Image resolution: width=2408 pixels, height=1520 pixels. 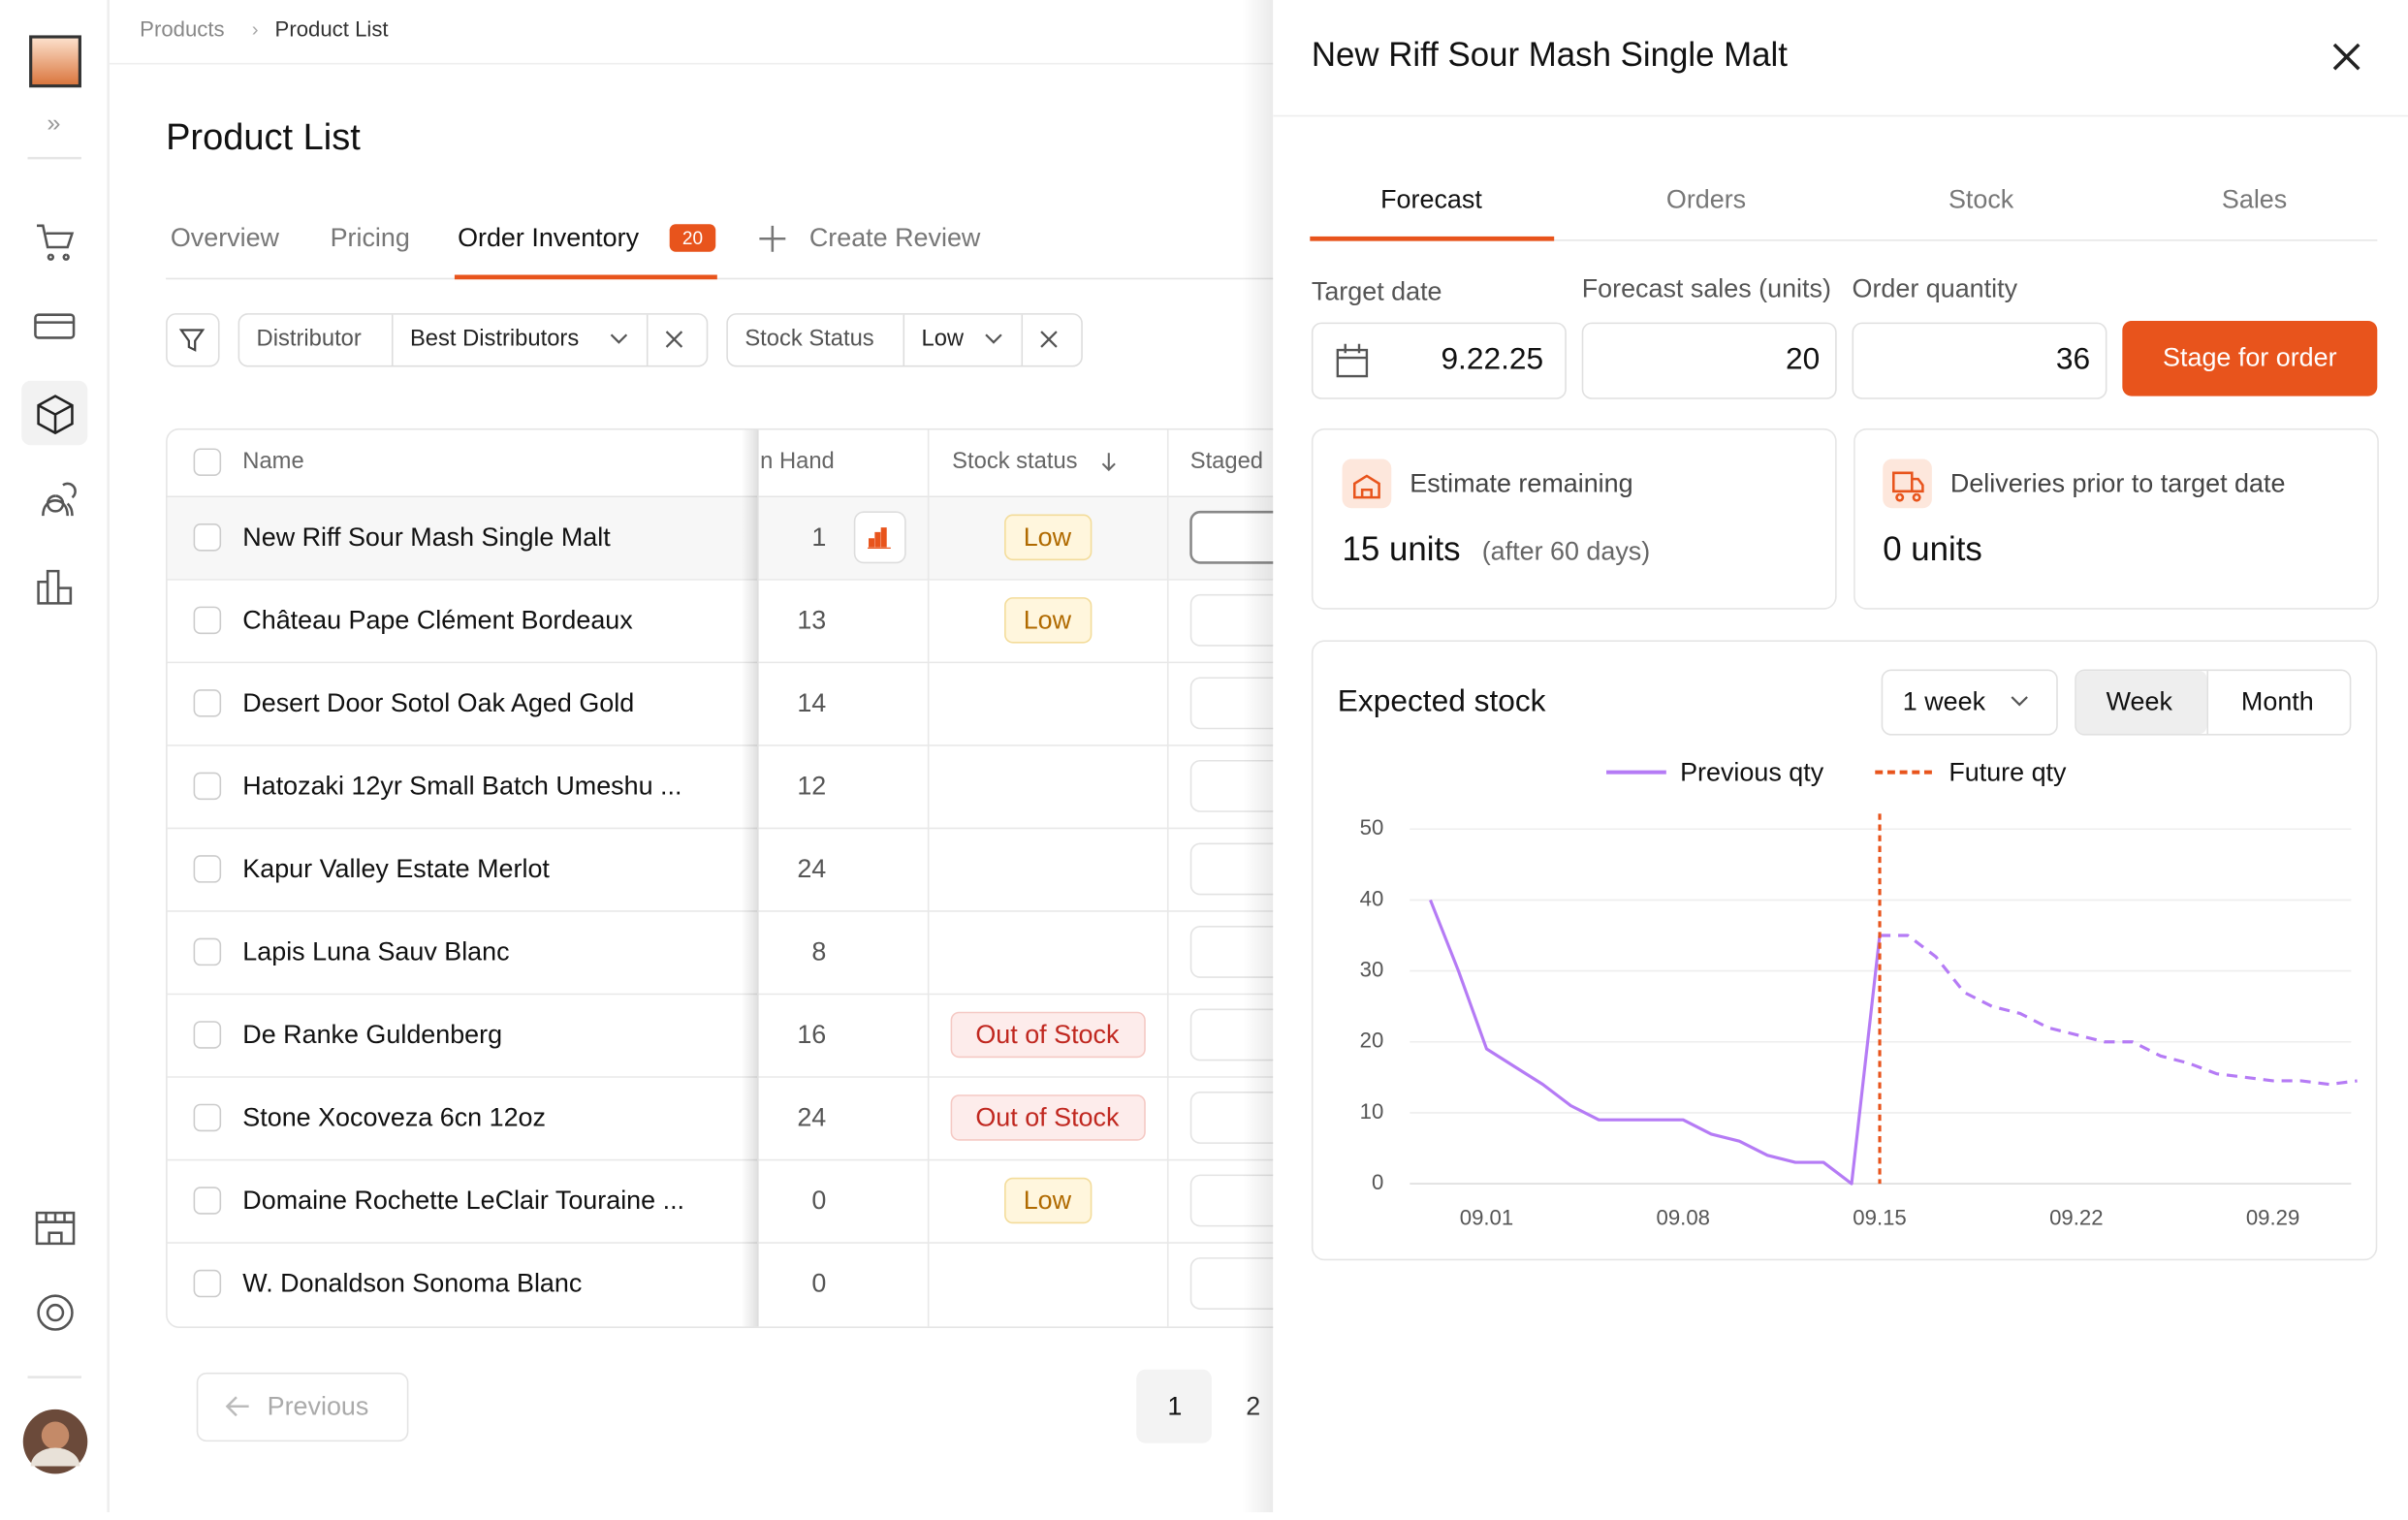 I want to click on range-select, so click(x=1969, y=702).